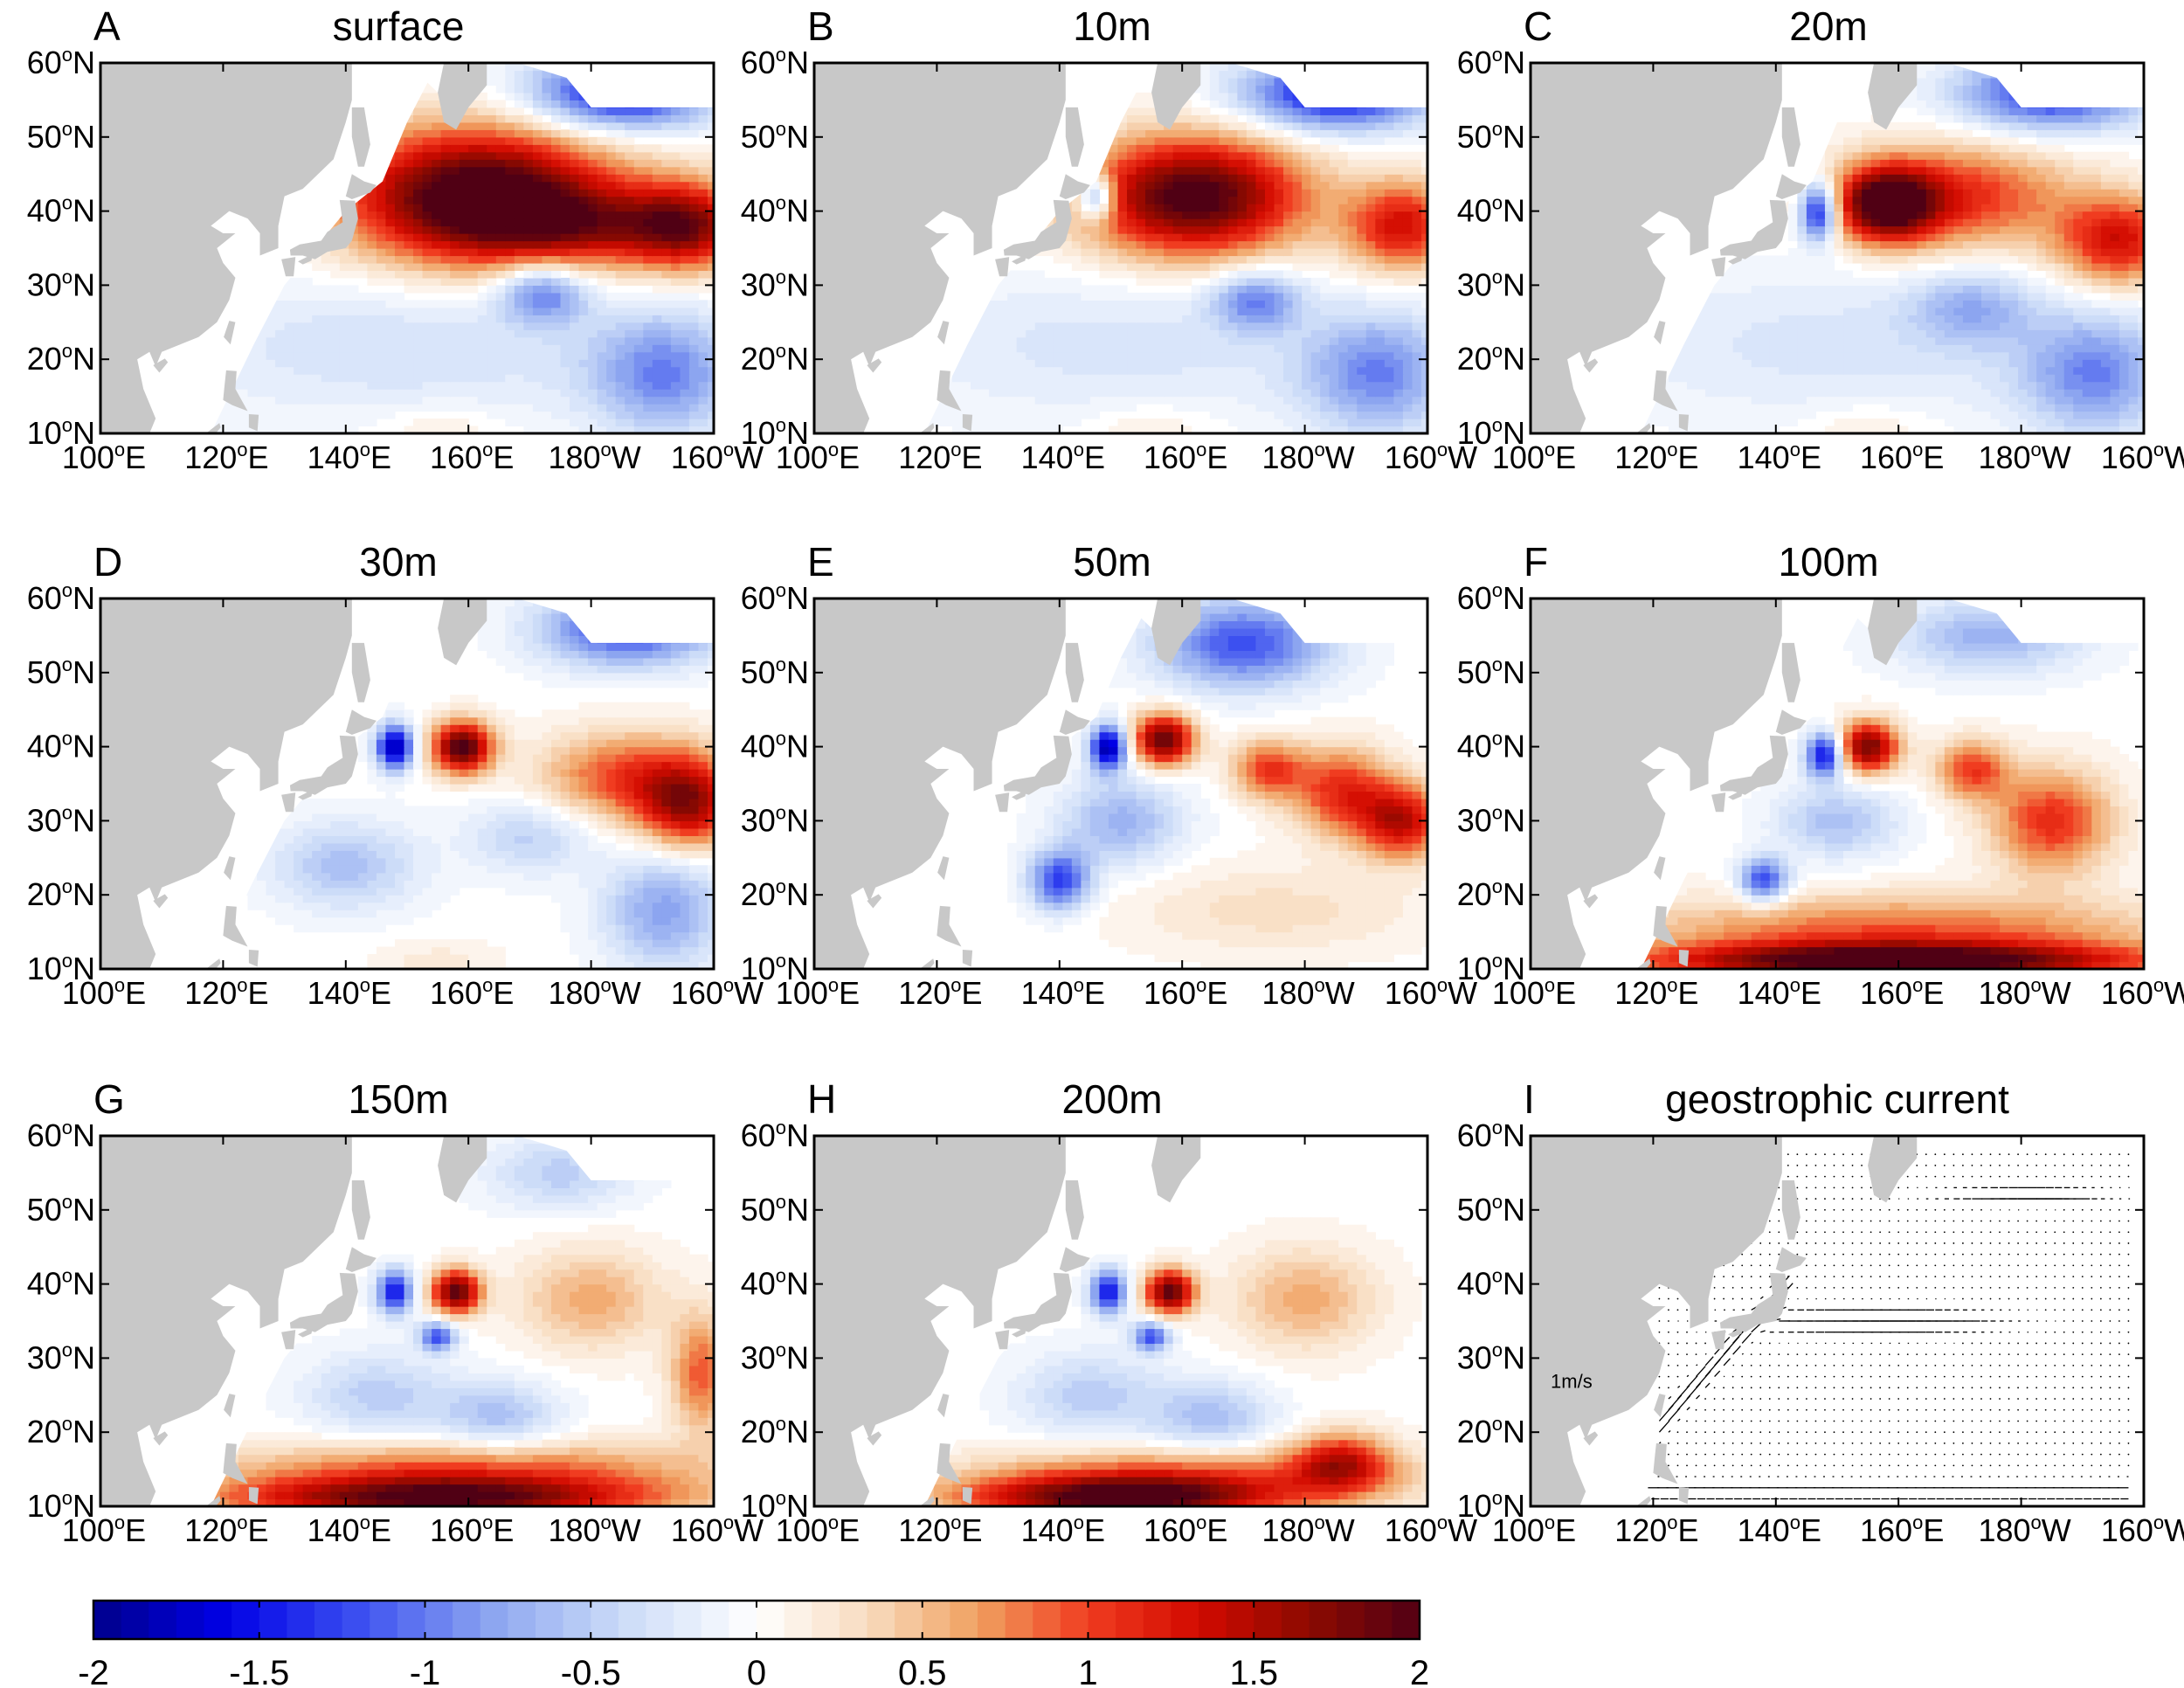 The image size is (2184, 1688). Describe the element at coordinates (701, 81) in the screenshot. I see `no-data-region` at that location.